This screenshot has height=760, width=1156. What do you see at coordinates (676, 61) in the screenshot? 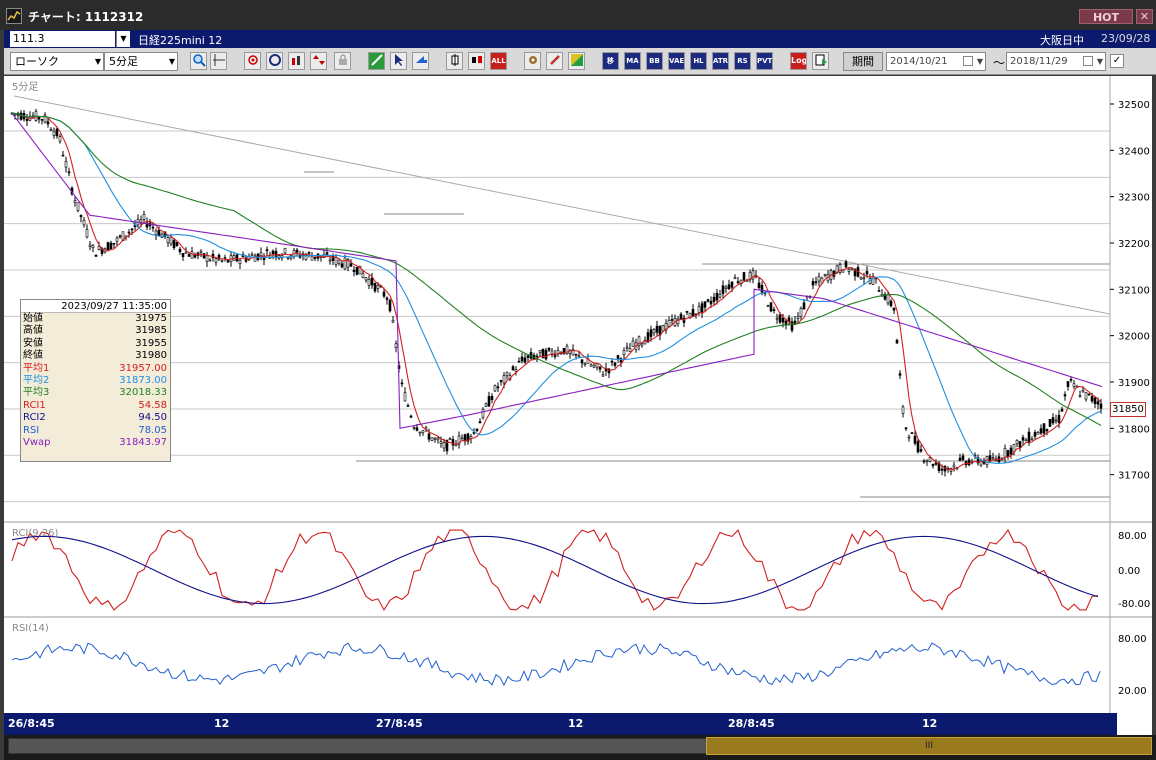
I see `indicator-button-vae: VAE` at bounding box center [676, 61].